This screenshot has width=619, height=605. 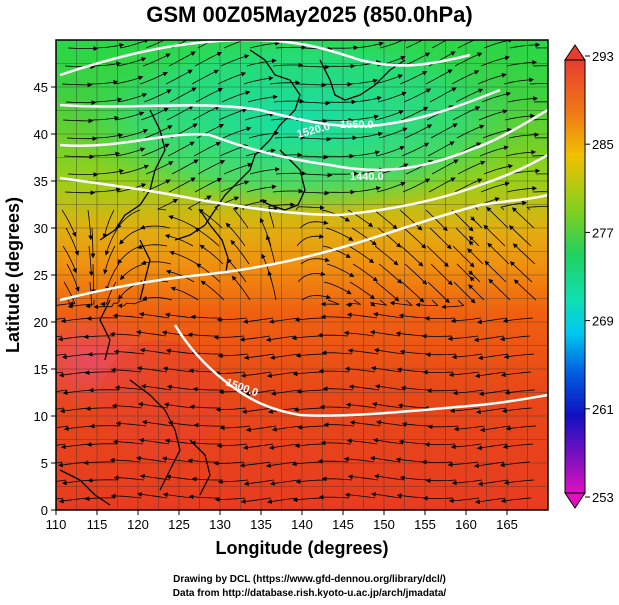 What do you see at coordinates (603, 56) in the screenshot?
I see `colorbar-label: 293` at bounding box center [603, 56].